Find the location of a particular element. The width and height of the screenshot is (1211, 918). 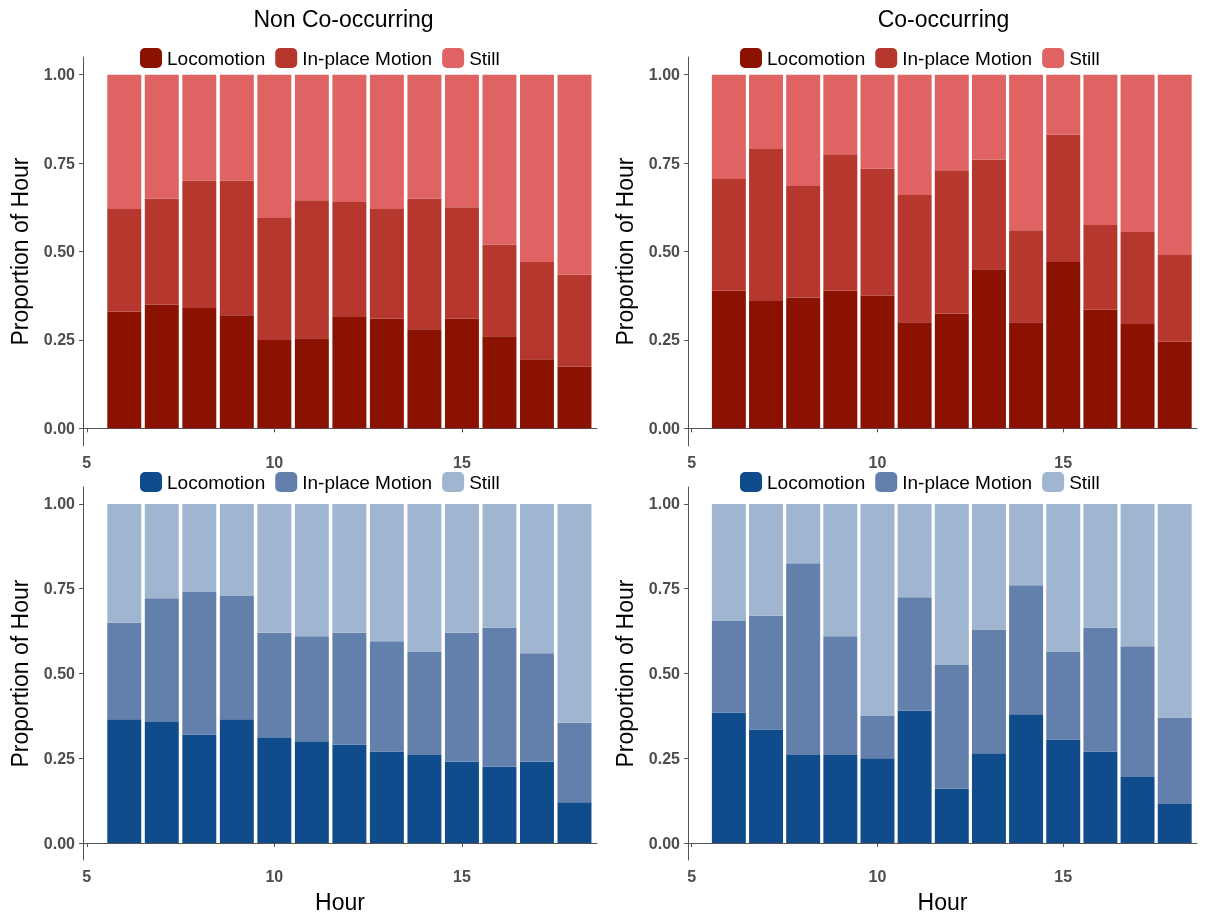

x-axis-title: Hour is located at coordinates (942, 901).